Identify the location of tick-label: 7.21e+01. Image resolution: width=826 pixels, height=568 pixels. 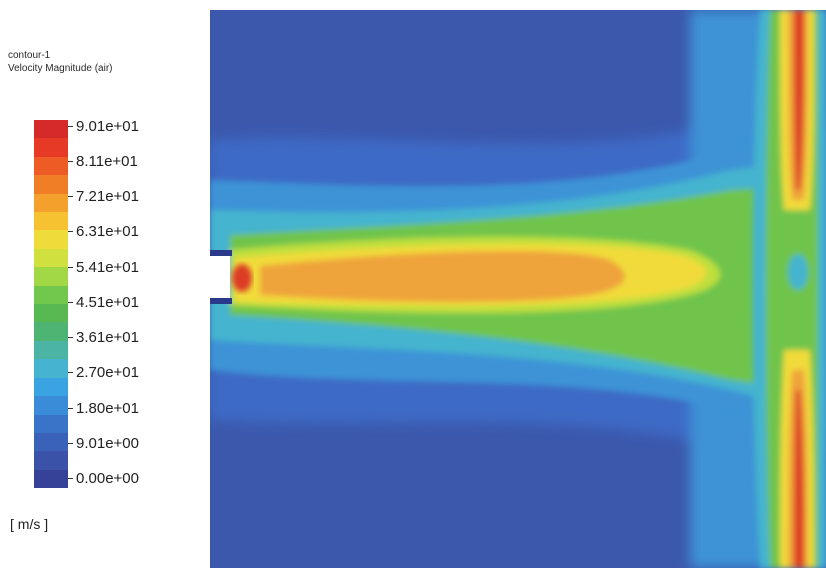
(107, 196).